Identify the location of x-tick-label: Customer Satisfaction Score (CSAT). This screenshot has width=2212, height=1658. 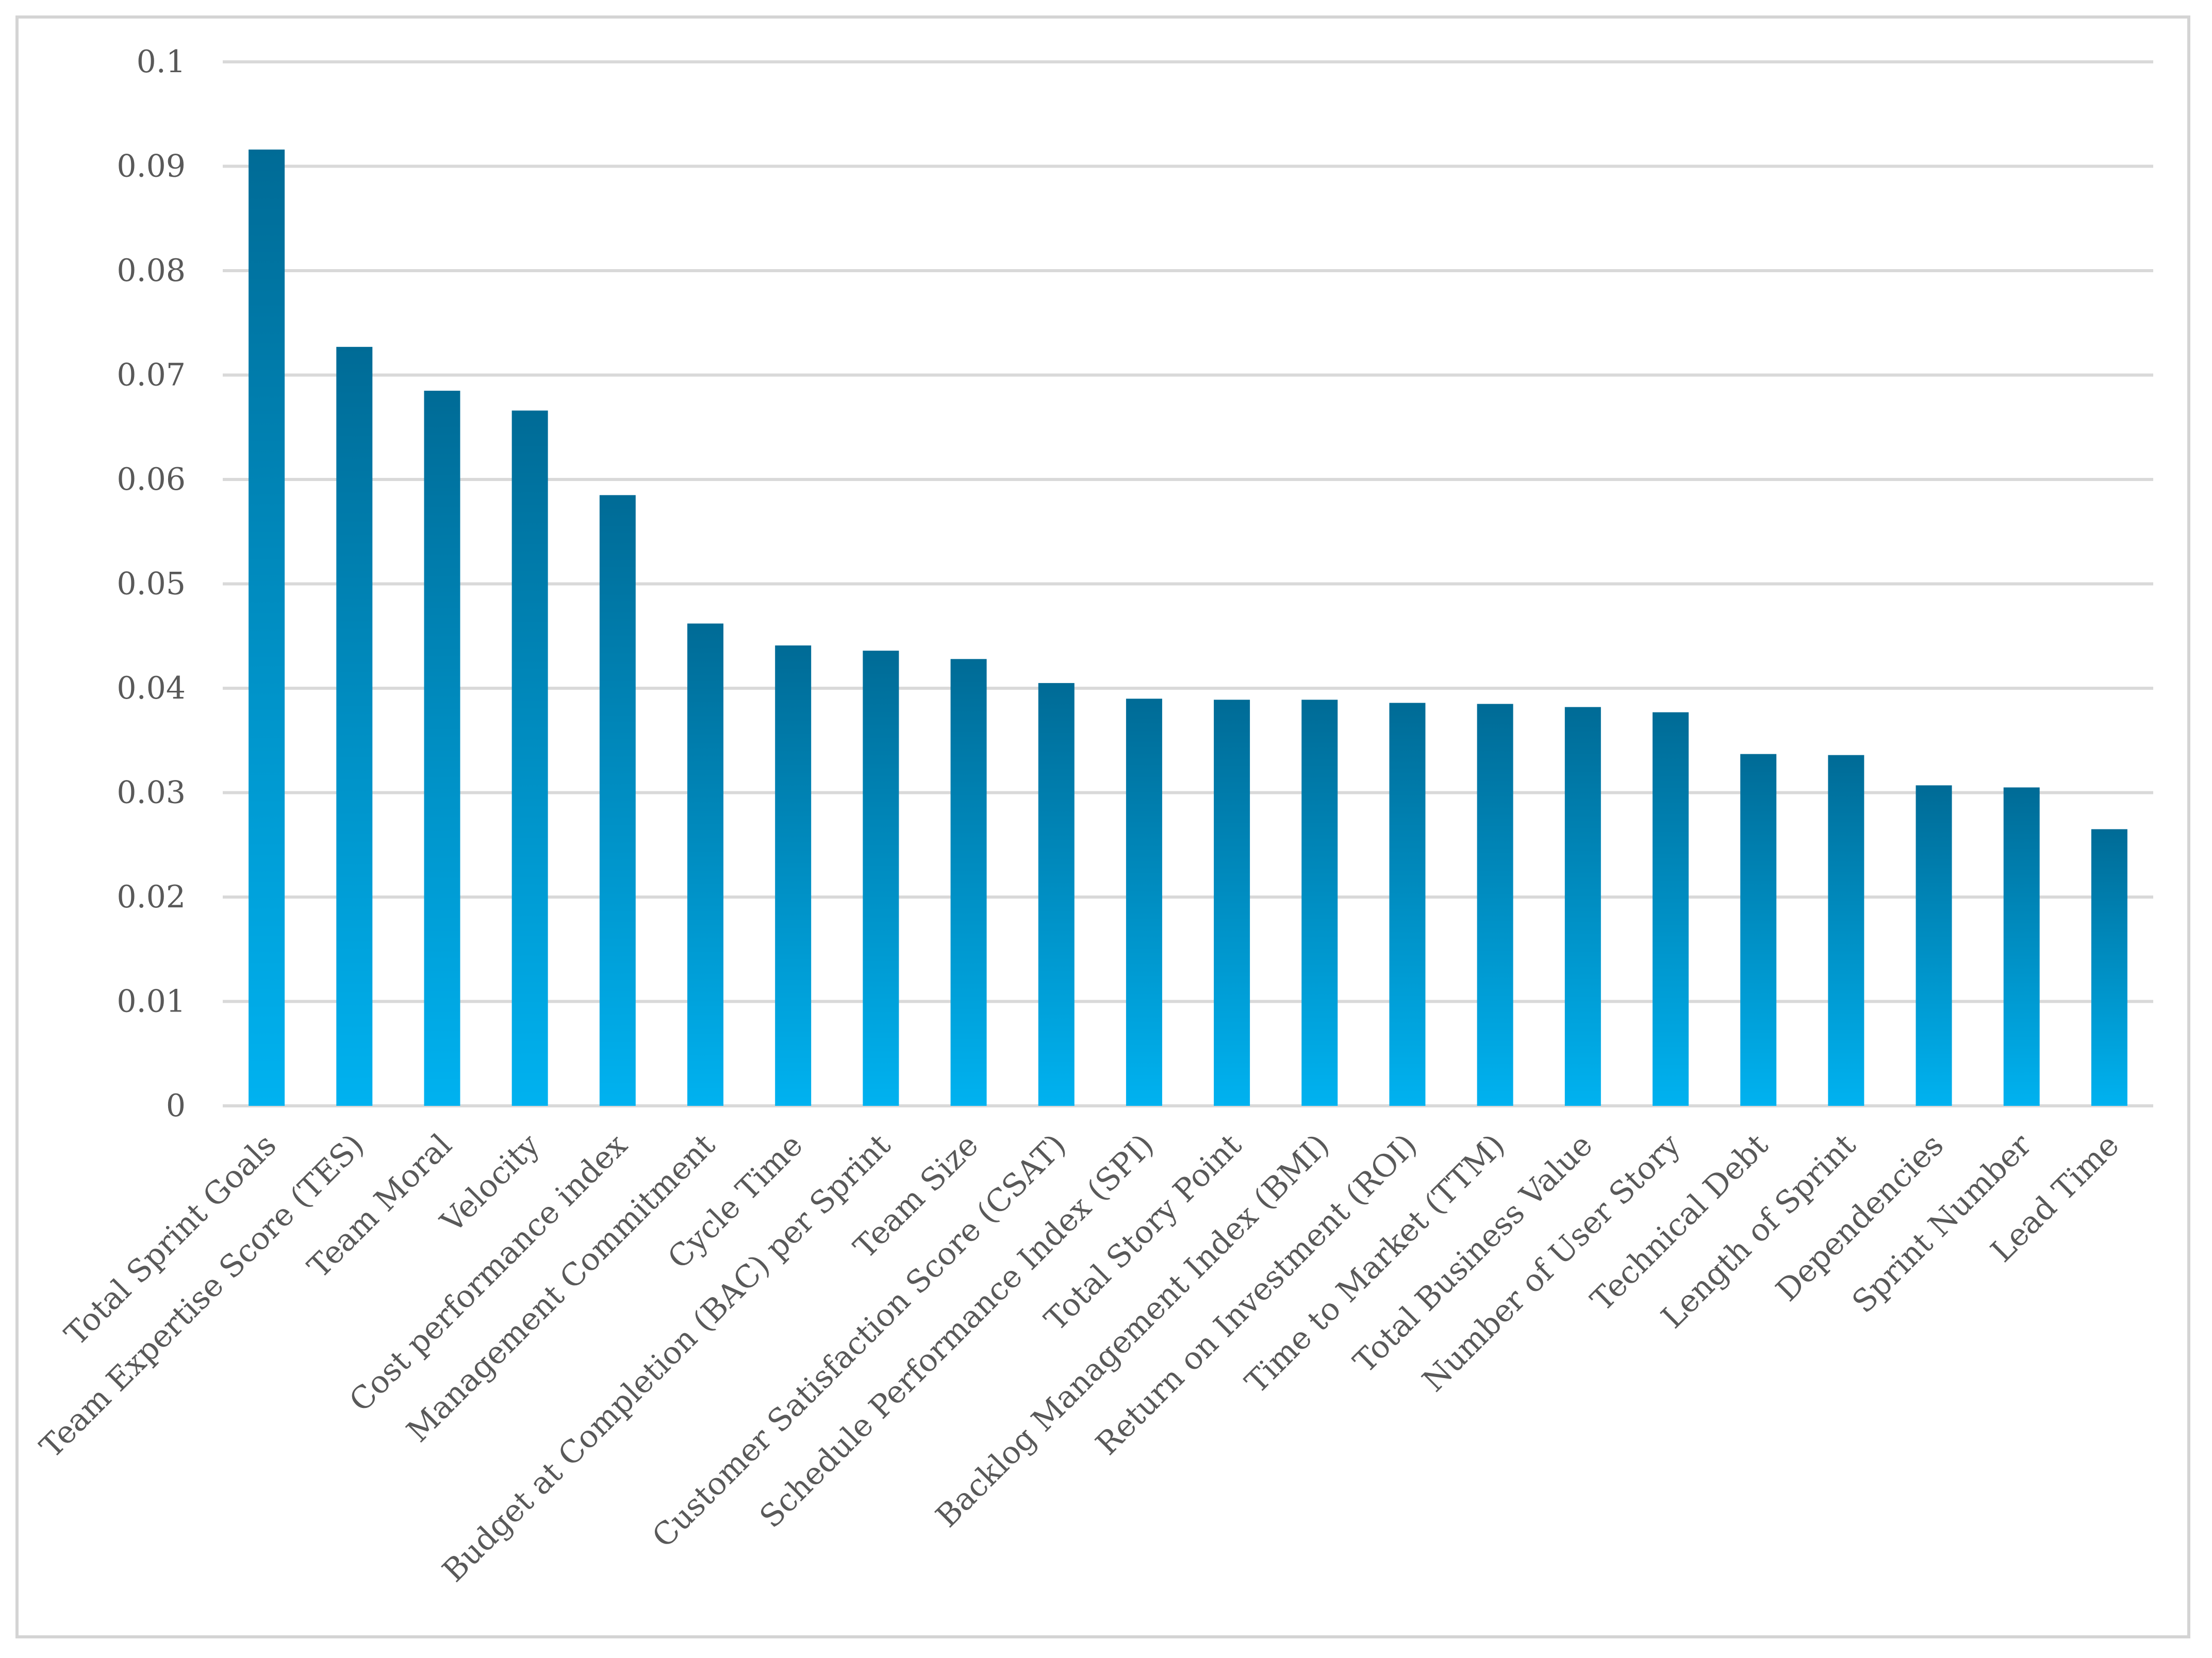
(860, 1341).